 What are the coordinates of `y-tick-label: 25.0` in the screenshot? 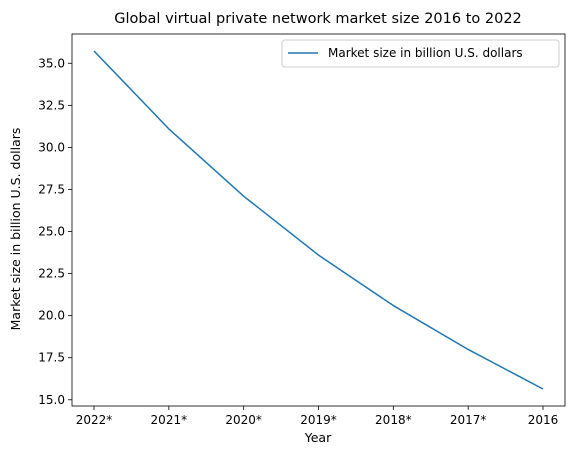 It's located at (51, 232).